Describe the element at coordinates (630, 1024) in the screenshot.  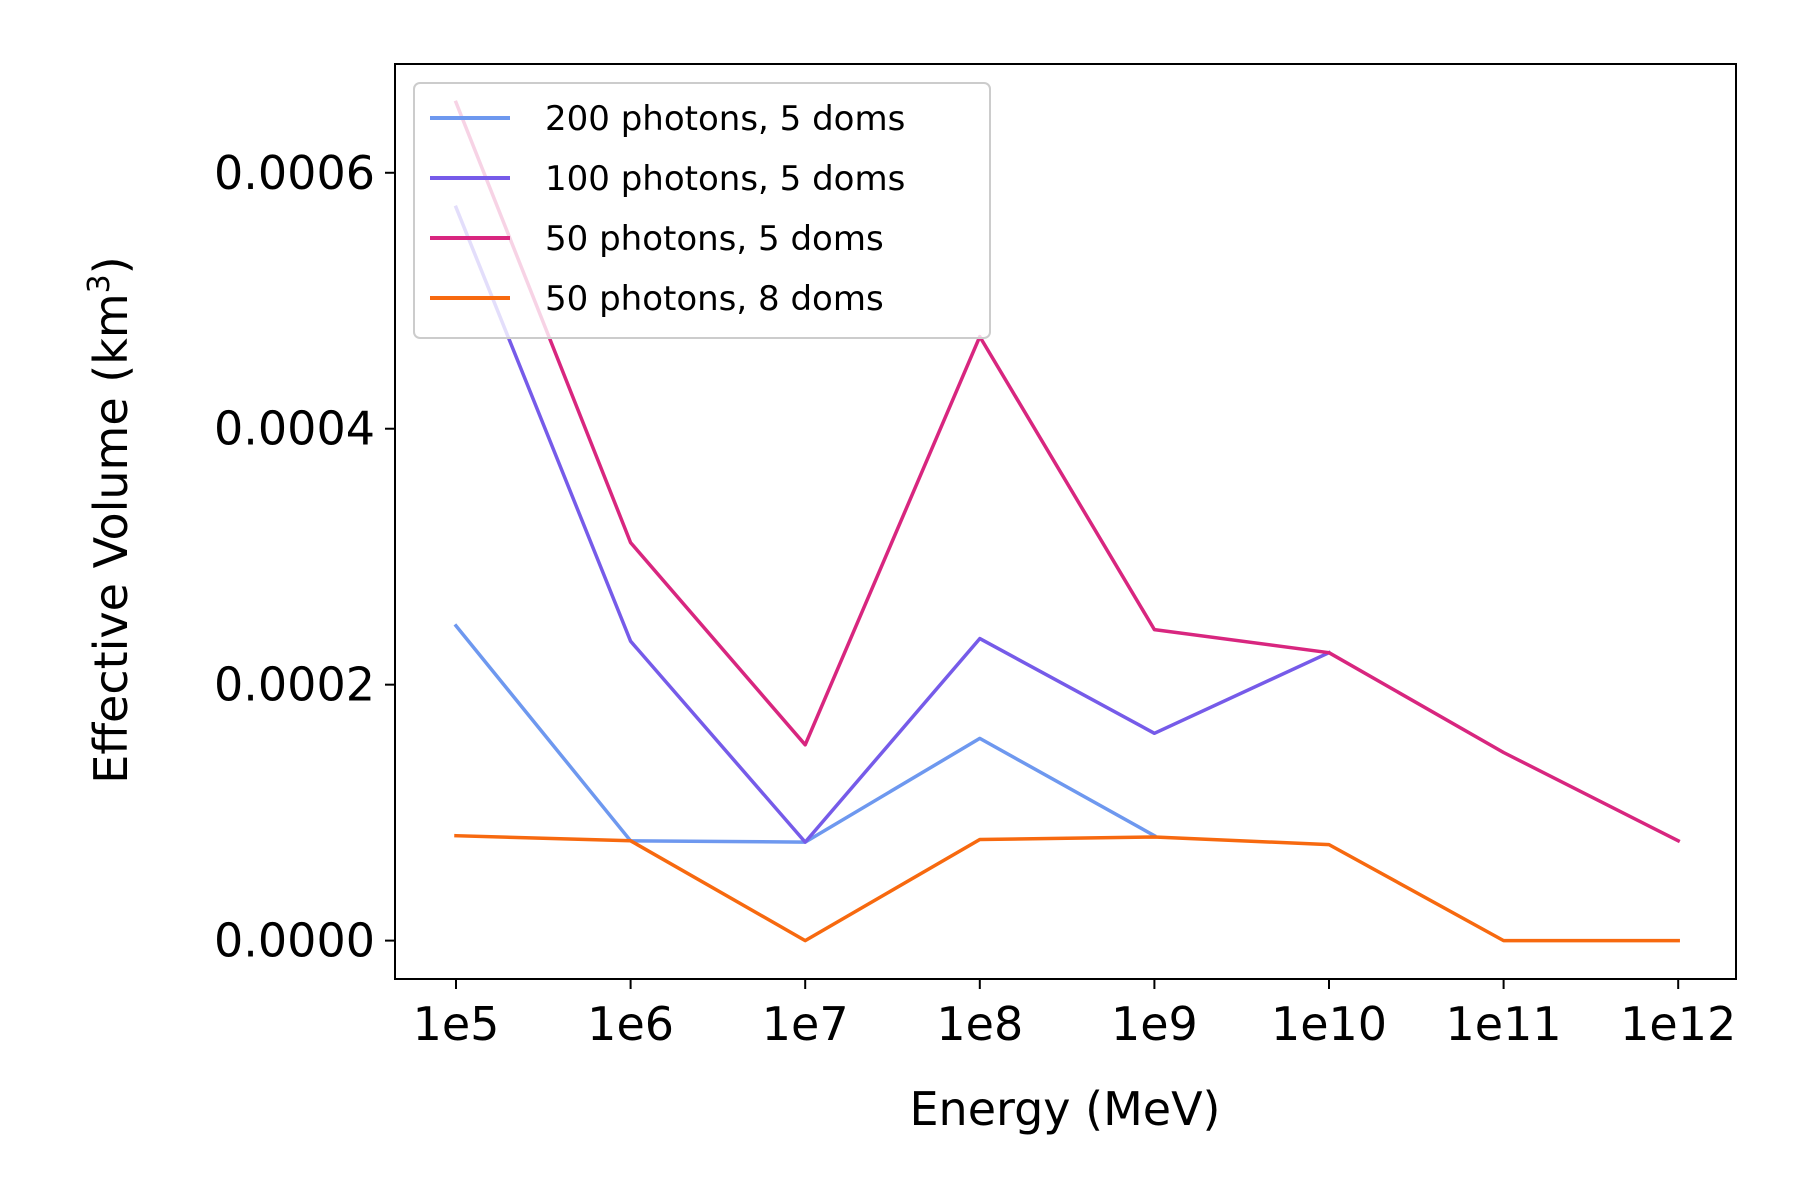
I see `x-tick-label: 1e6` at that location.